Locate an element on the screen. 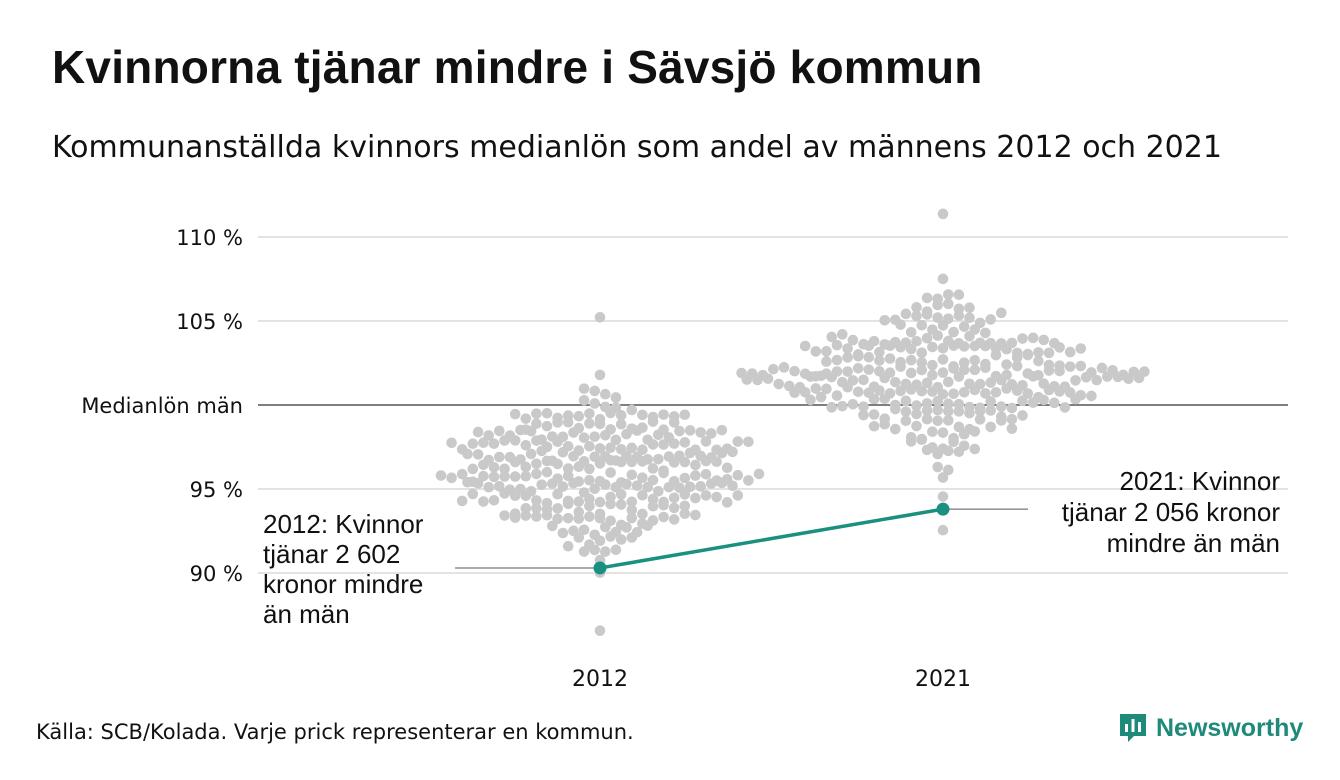  chart-title: Kvinnorna tjänar mindre i Sävsjö kommun is located at coordinates (517, 67).